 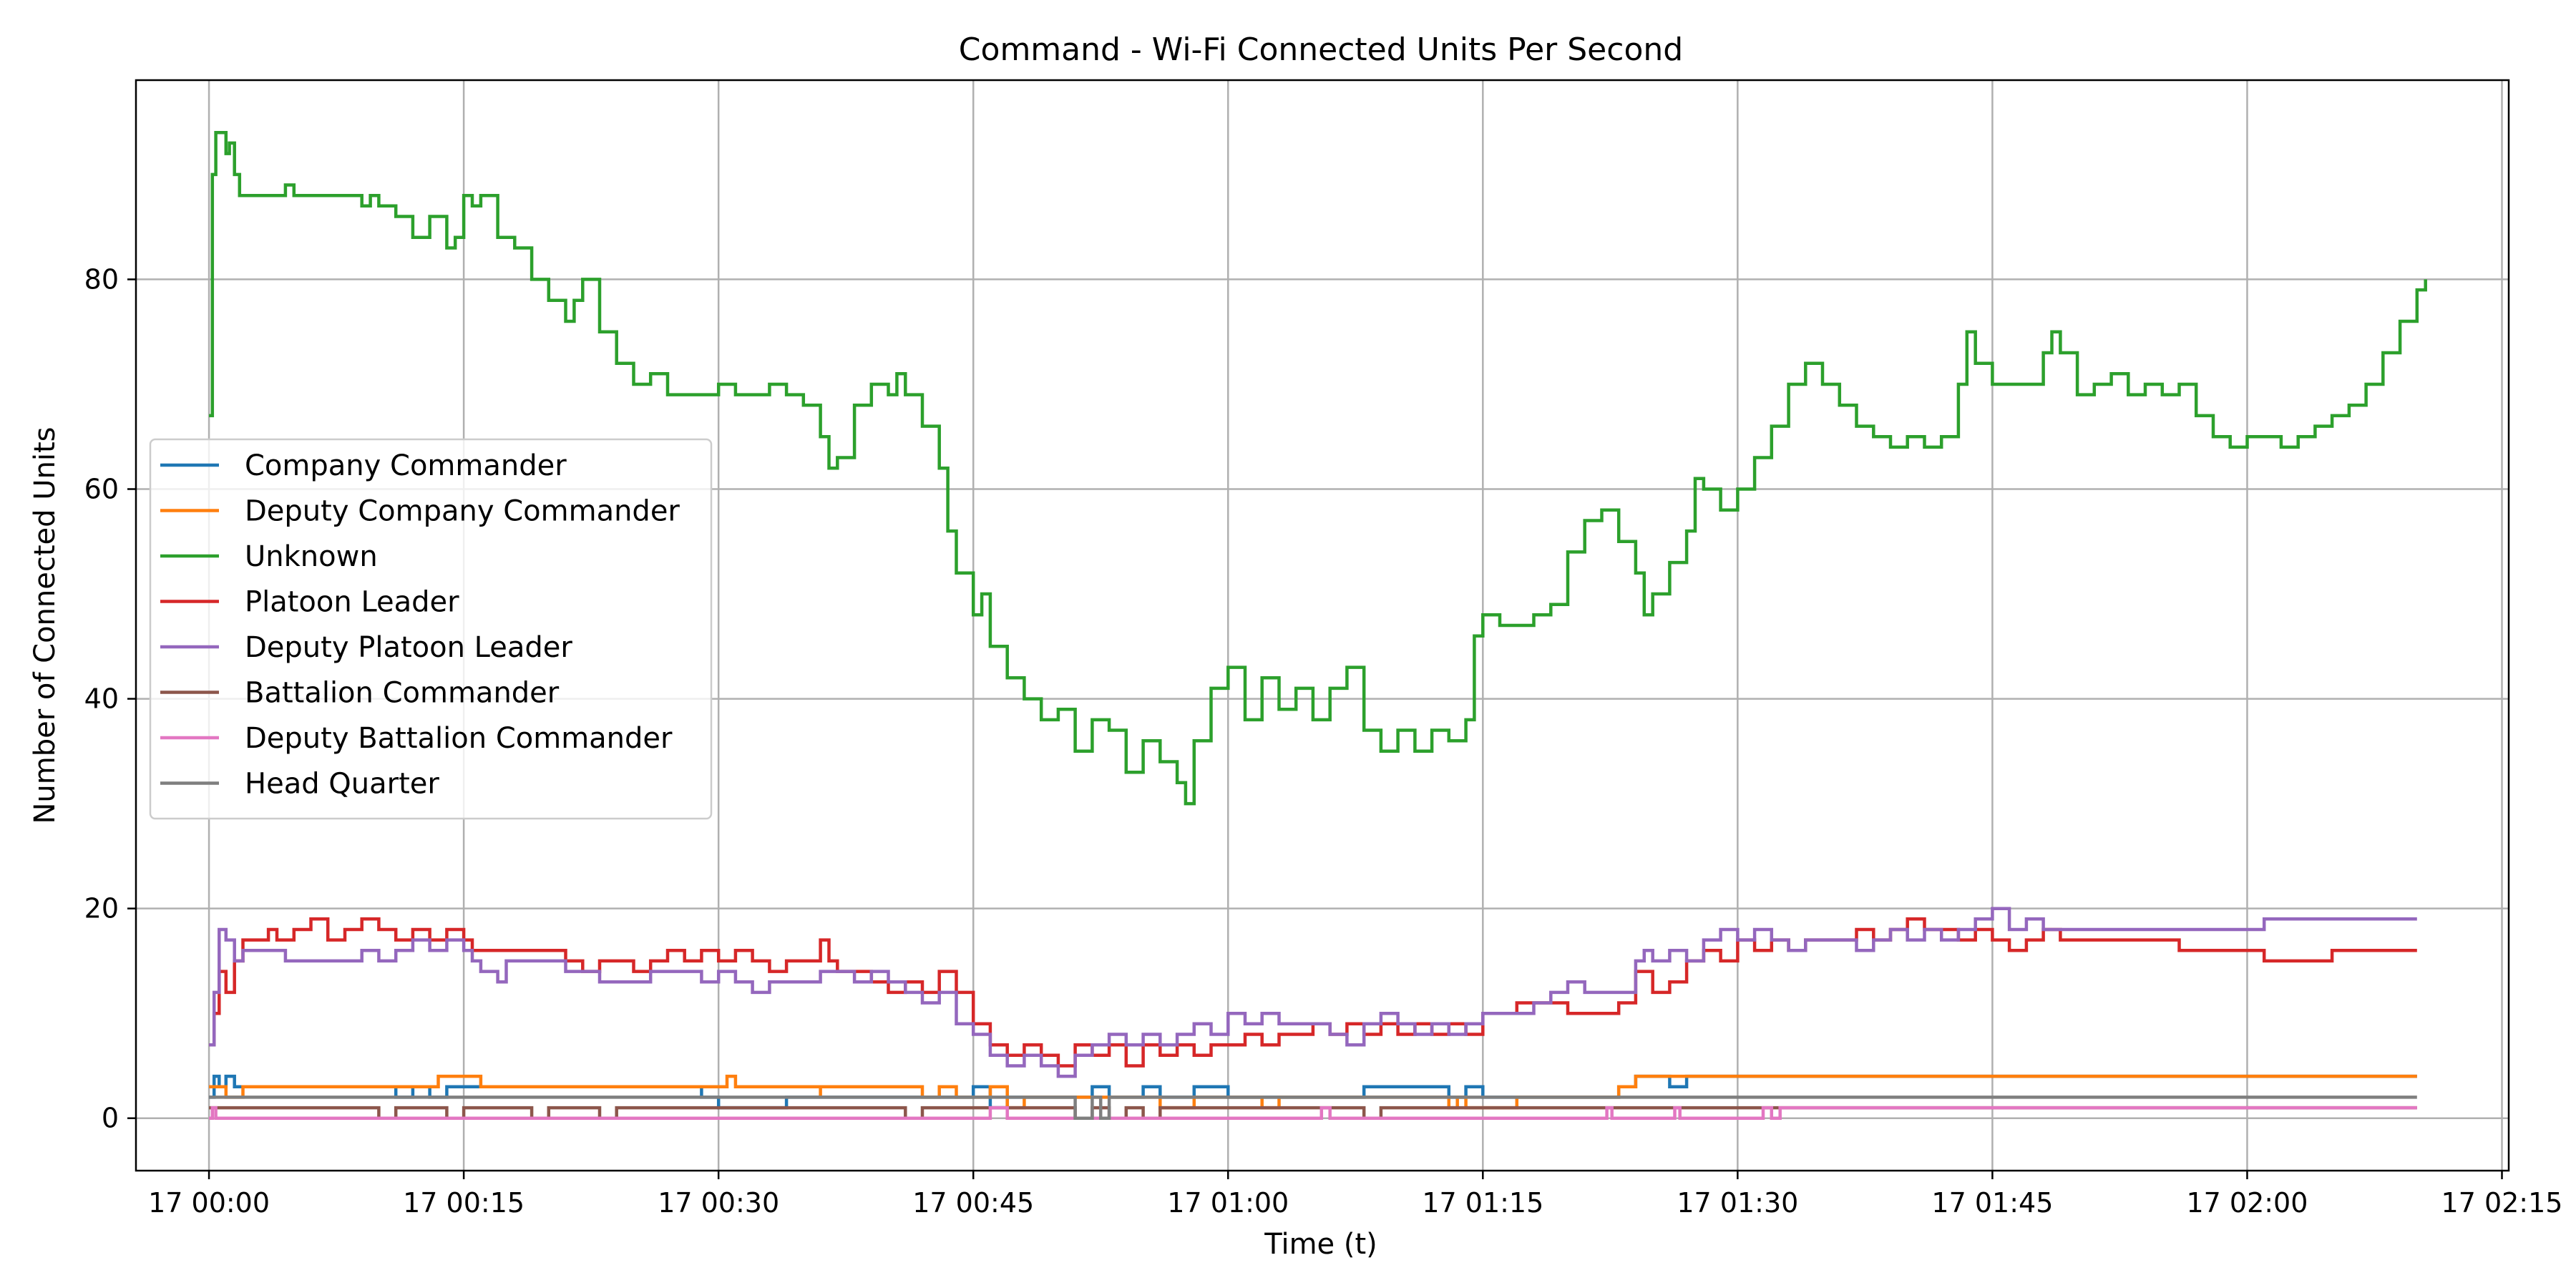 What do you see at coordinates (1992, 1203) in the screenshot?
I see `x-tick-label: 17 01:45` at bounding box center [1992, 1203].